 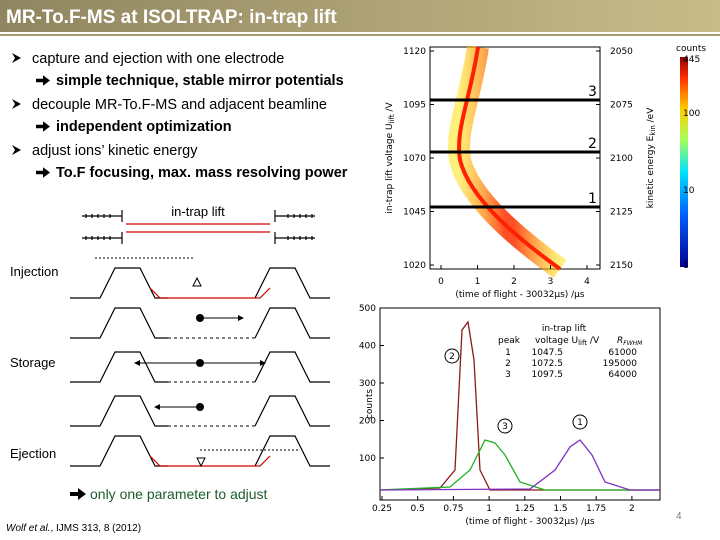 What do you see at coordinates (621, 52) in the screenshot?
I see `y2-tick-label: 2050` at bounding box center [621, 52].